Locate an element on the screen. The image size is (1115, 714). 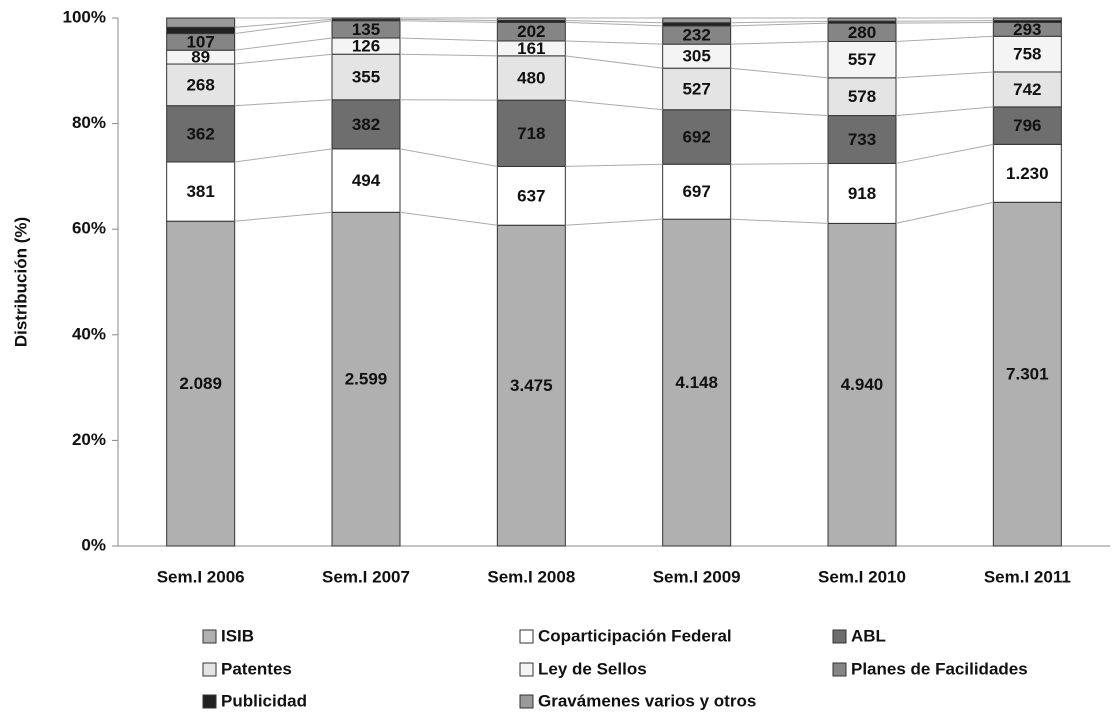
legend-label: Gravámenes varios y otros is located at coordinates (647, 700).